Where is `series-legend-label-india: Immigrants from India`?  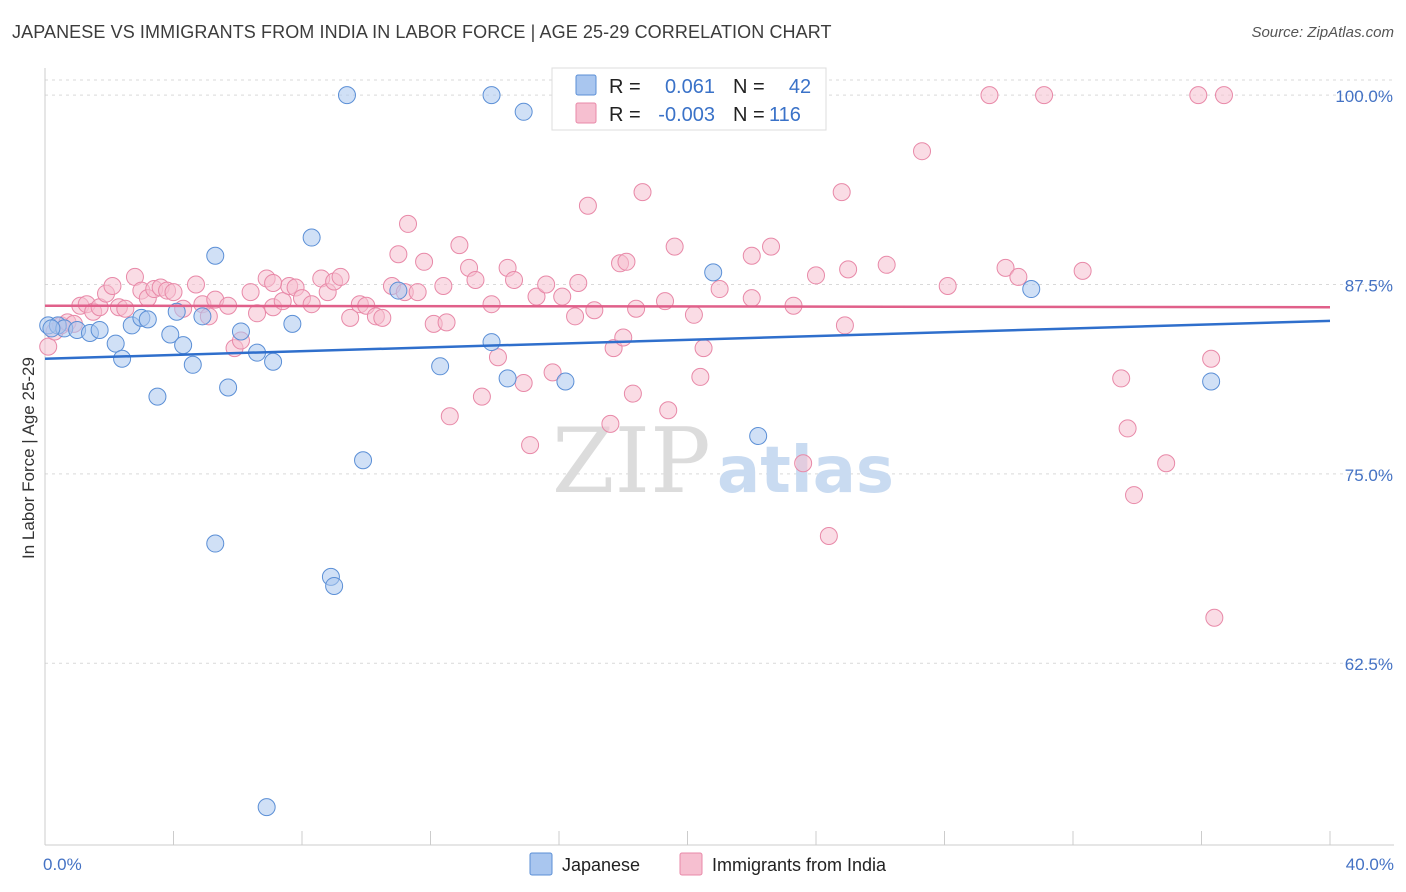
series-legend-label-india: Immigrants from India is located at coordinates (799, 865).